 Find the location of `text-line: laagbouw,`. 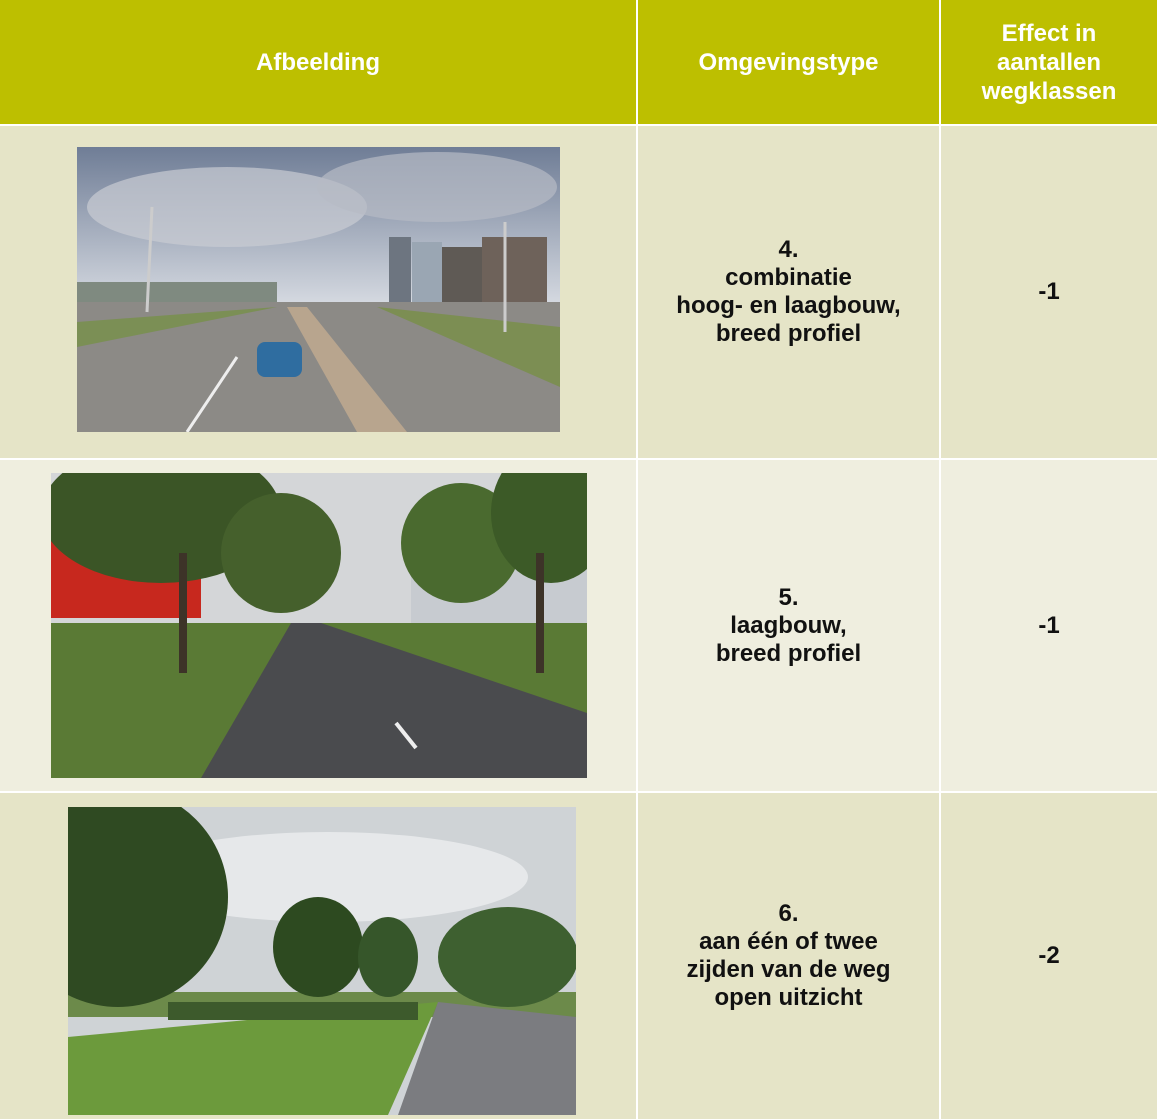

text-line: laagbouw, is located at coordinates (788, 625).